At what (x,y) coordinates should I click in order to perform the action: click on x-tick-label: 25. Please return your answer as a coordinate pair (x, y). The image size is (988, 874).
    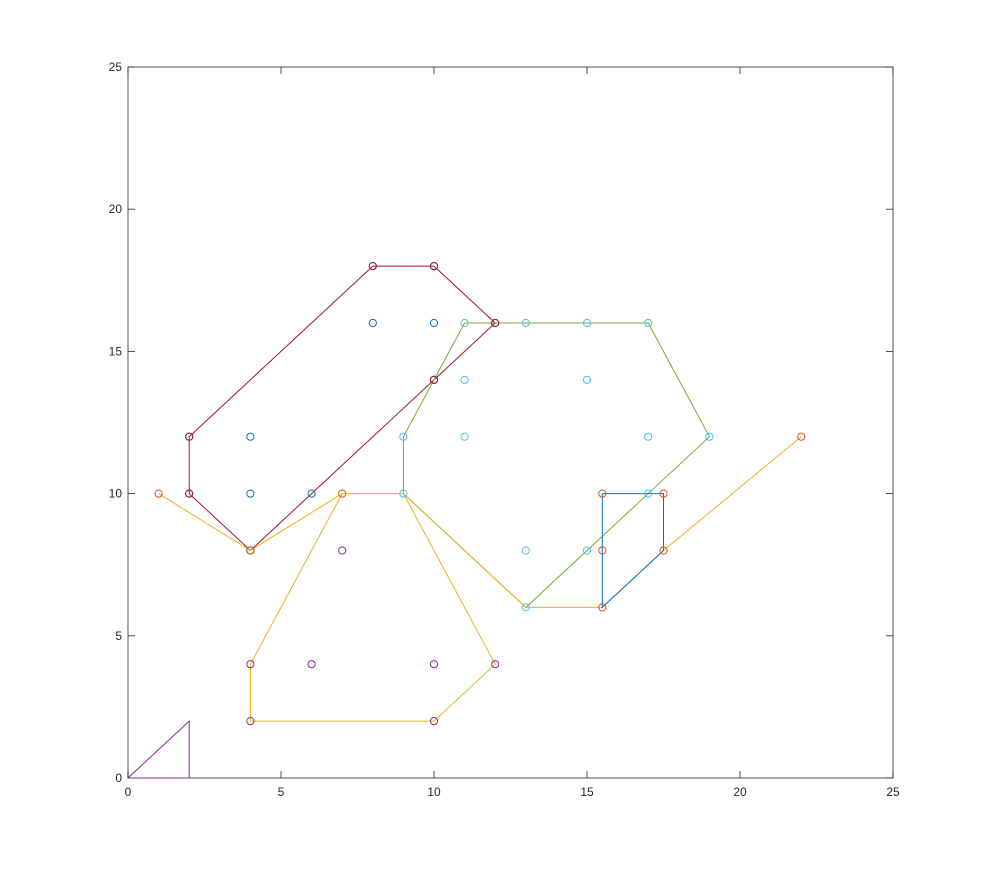
    Looking at the image, I should click on (893, 792).